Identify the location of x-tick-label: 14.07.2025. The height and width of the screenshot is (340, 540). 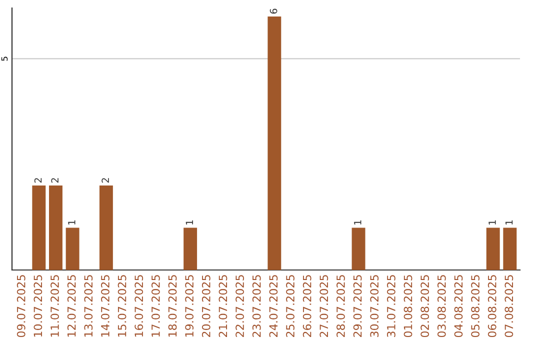
(105, 306).